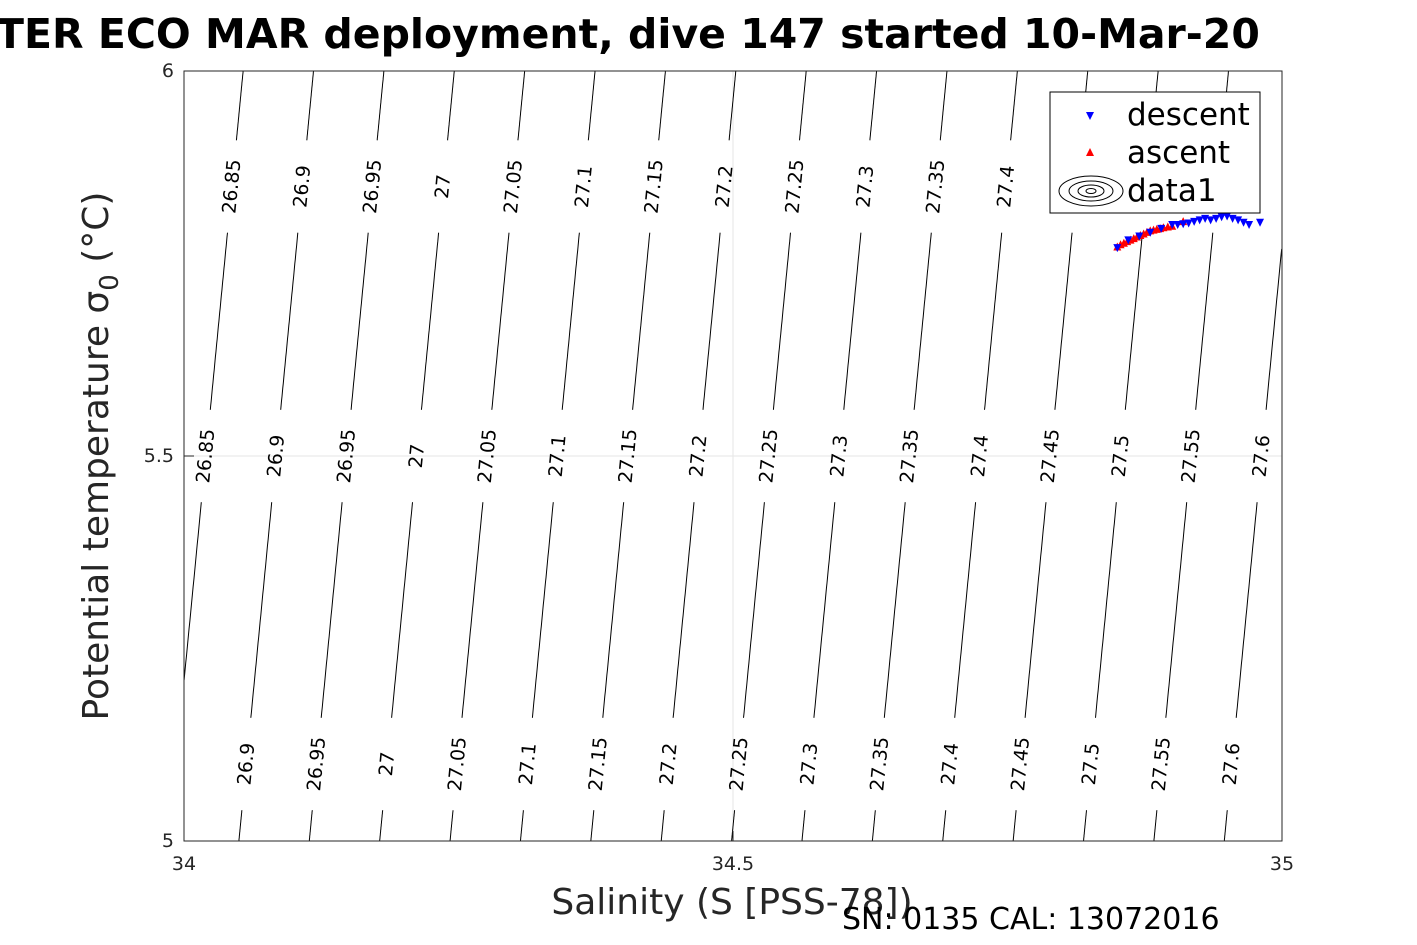 Image resolution: width=1417 pixels, height=945 pixels. I want to click on x-tick-label: 34.5, so click(733, 864).